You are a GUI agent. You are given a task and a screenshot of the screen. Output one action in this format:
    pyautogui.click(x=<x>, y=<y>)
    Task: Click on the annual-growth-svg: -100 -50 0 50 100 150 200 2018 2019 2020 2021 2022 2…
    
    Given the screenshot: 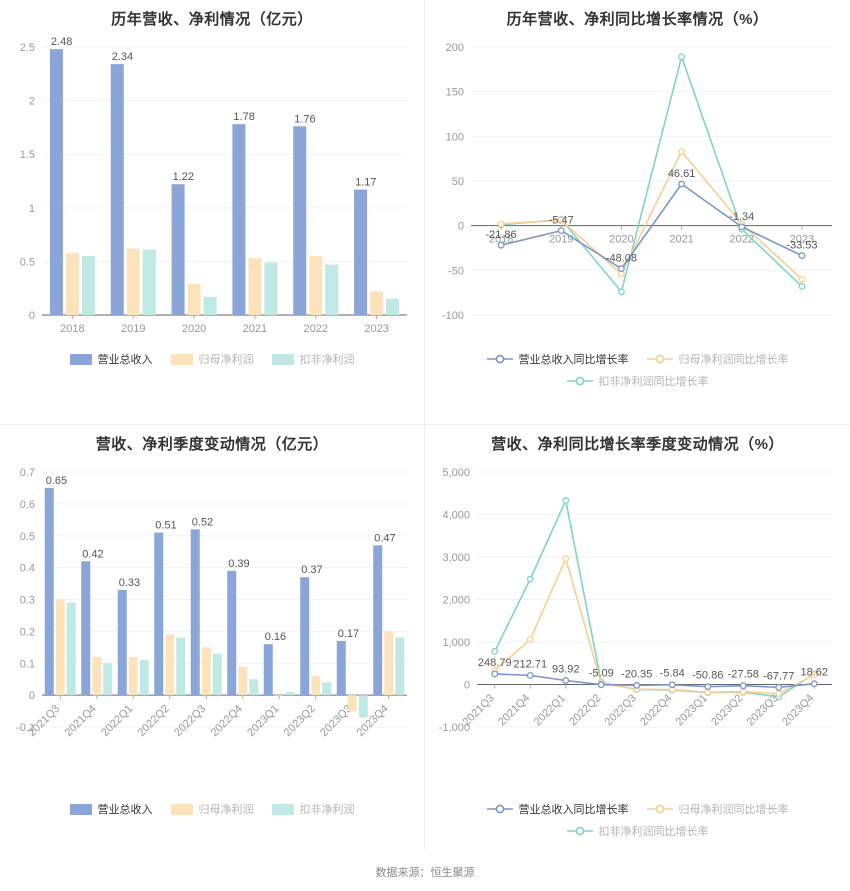 What is the action you would take?
    pyautogui.click(x=637, y=182)
    